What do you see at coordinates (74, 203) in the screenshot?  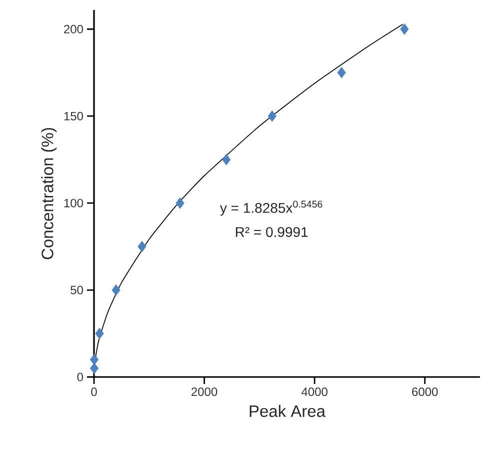 I see `y-tick-label: 100` at bounding box center [74, 203].